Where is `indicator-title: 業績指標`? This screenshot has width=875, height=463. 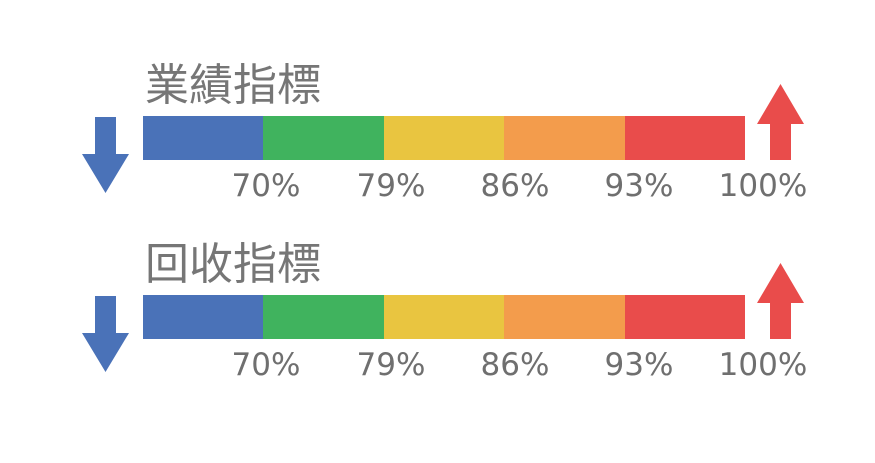
indicator-title: 業績指標 is located at coordinates (233, 85).